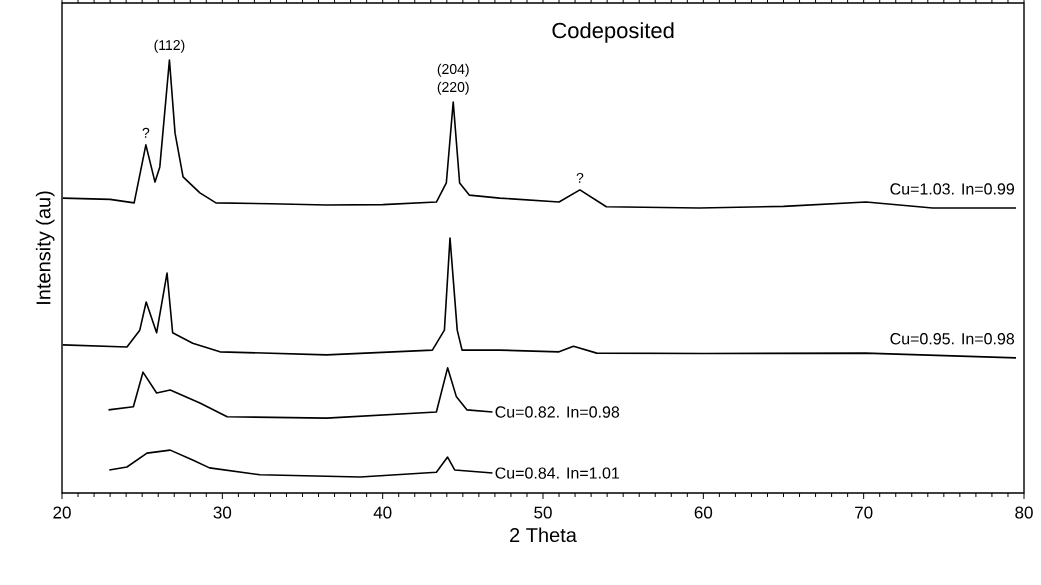 Image resolution: width=1041 pixels, height=585 pixels. What do you see at coordinates (543, 512) in the screenshot?
I see `x-tick-label: 50` at bounding box center [543, 512].